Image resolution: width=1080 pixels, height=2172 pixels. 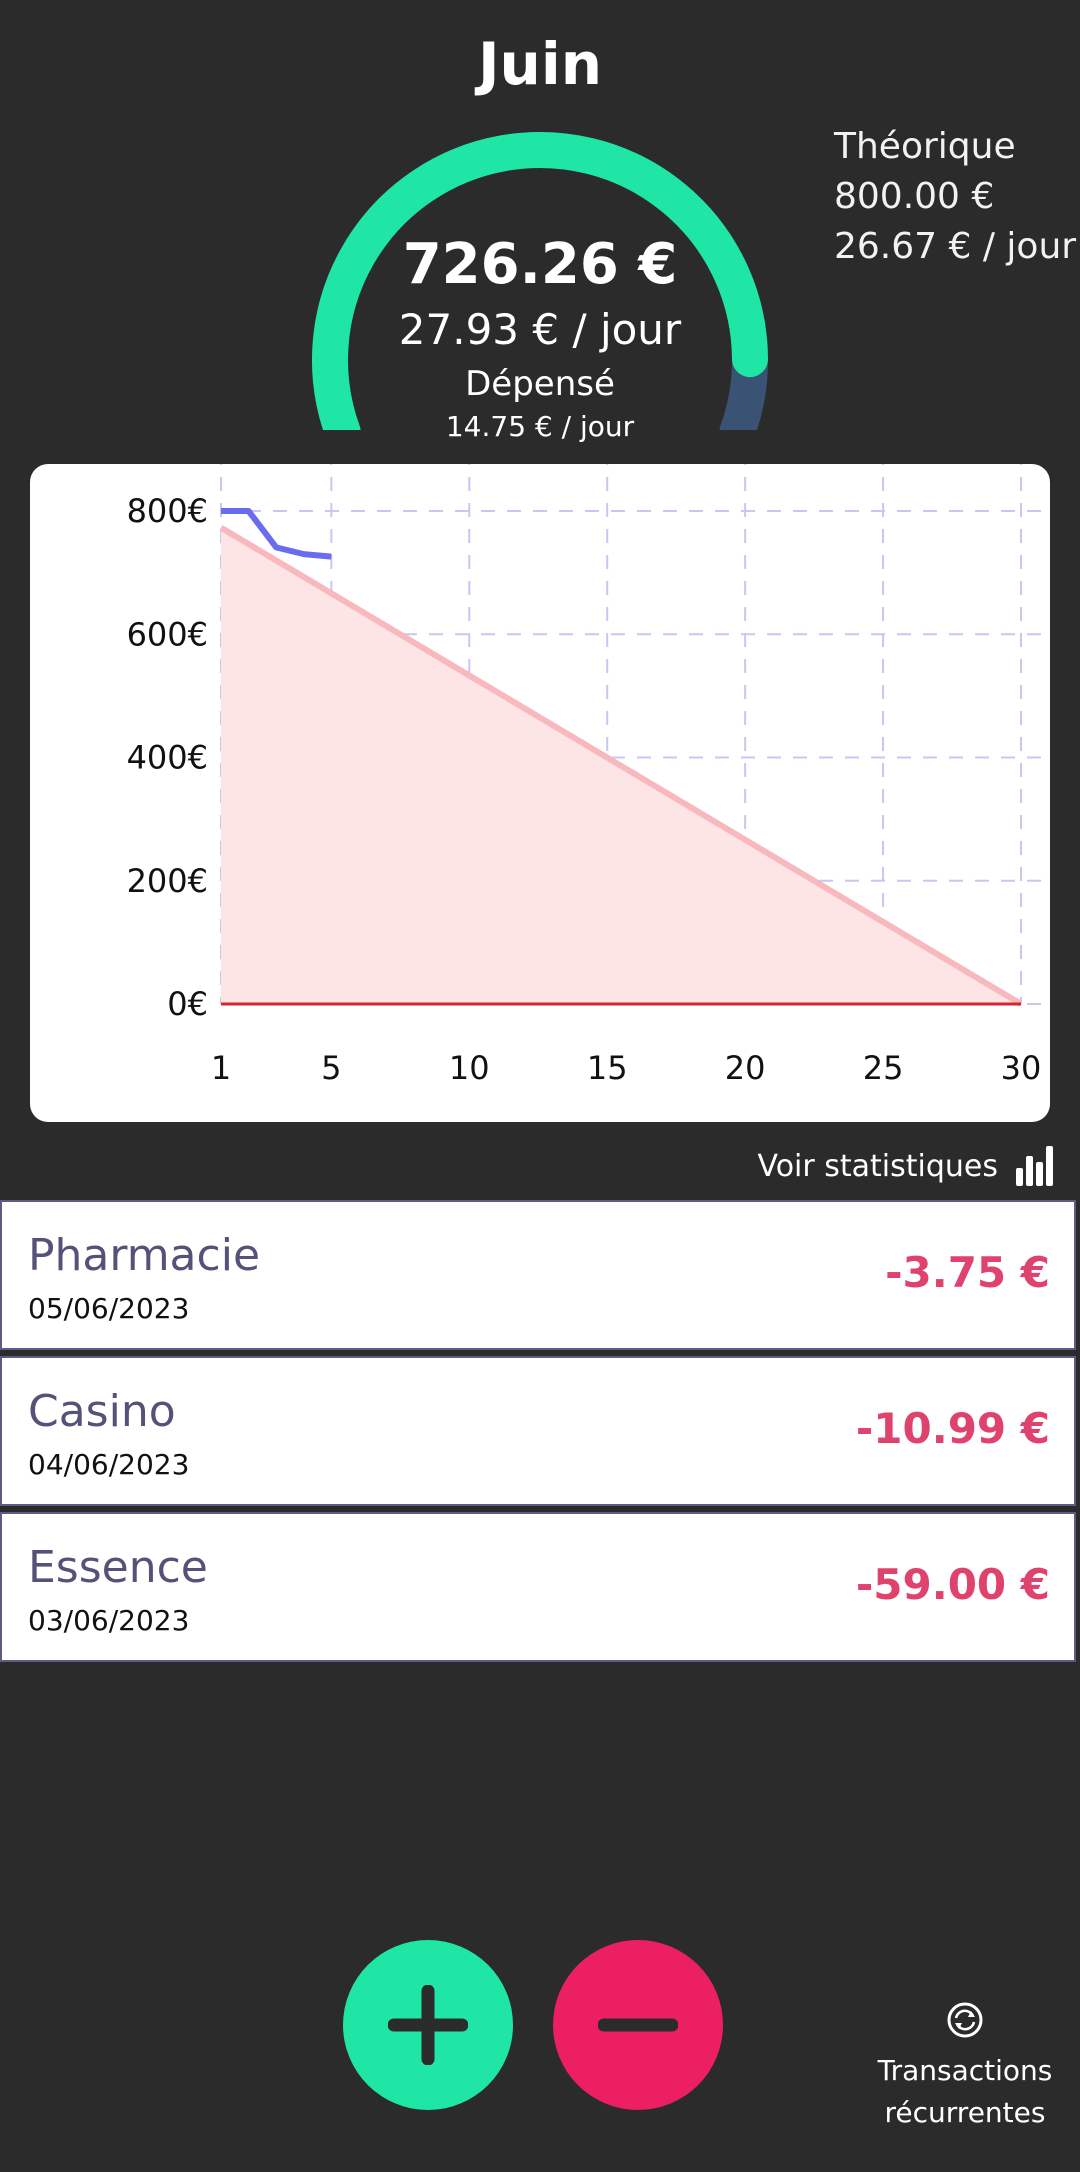 What do you see at coordinates (607, 1068) in the screenshot?
I see `x-tick-label: 15` at bounding box center [607, 1068].